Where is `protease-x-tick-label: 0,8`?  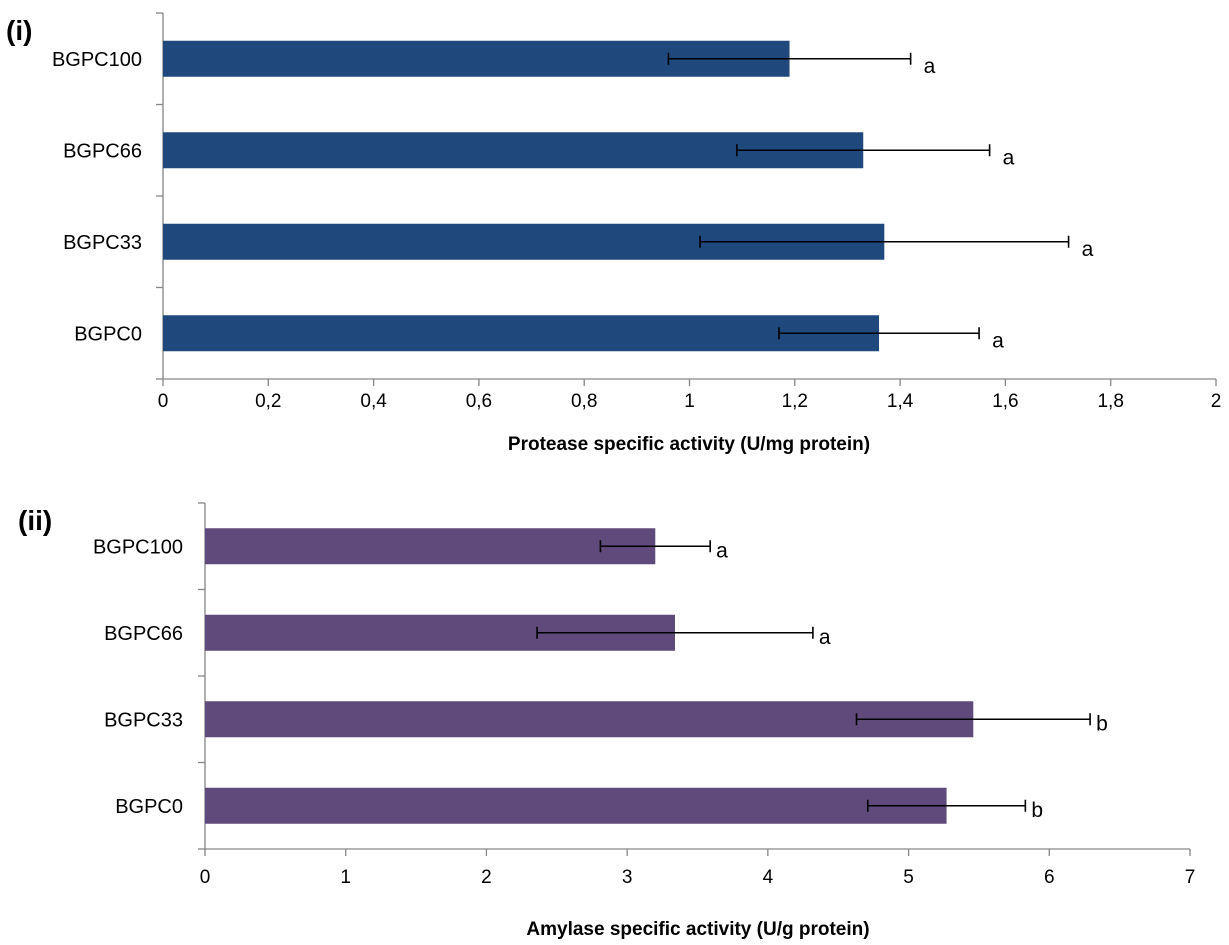 protease-x-tick-label: 0,8 is located at coordinates (584, 401).